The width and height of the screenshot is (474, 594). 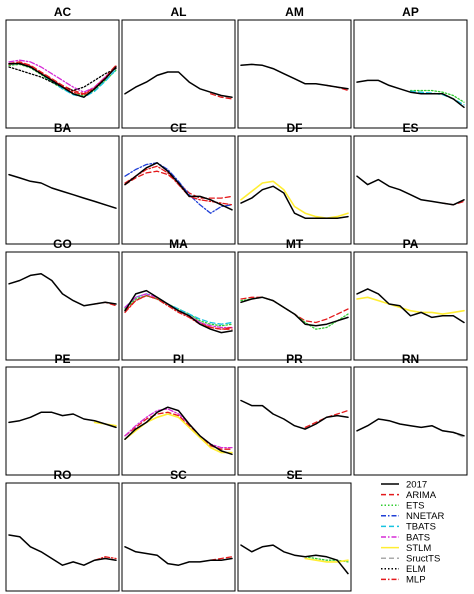 I want to click on series-line-stlm, so click(x=326, y=560).